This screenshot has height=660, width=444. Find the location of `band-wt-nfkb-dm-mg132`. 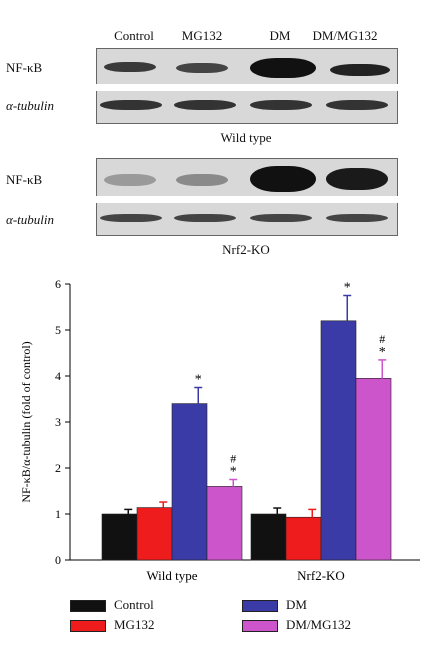

band-wt-nfkb-dm-mg132 is located at coordinates (360, 70).